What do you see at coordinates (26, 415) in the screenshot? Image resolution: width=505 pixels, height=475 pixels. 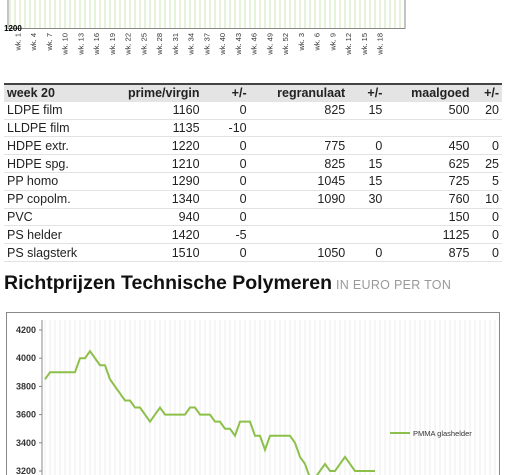 I see `y-tick-label: 3600` at bounding box center [26, 415].